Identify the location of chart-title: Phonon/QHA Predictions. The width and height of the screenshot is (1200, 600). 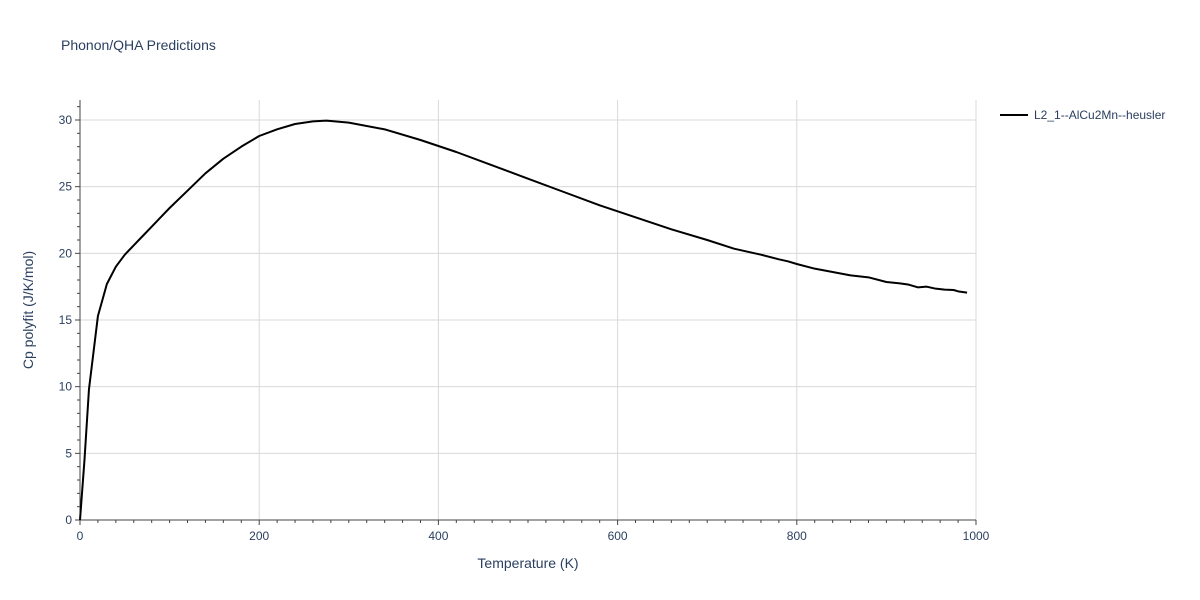
(138, 45).